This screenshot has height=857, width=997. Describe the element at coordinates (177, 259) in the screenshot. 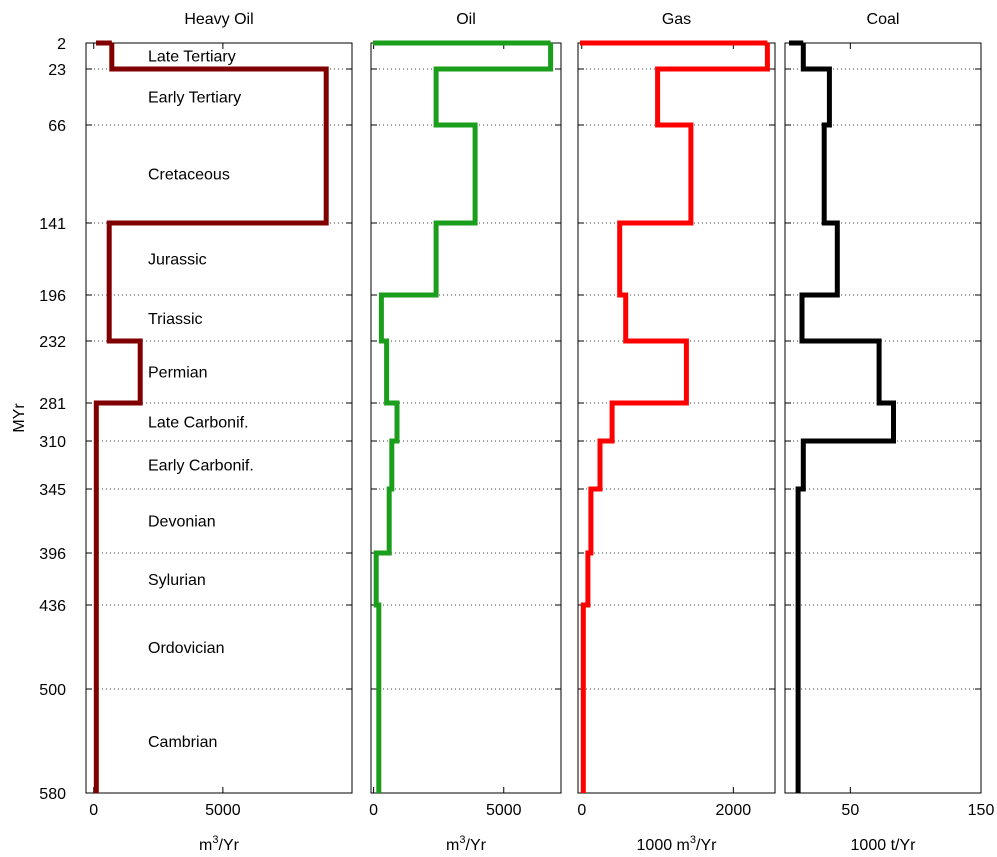

I see `era-label: Jurassic` at that location.